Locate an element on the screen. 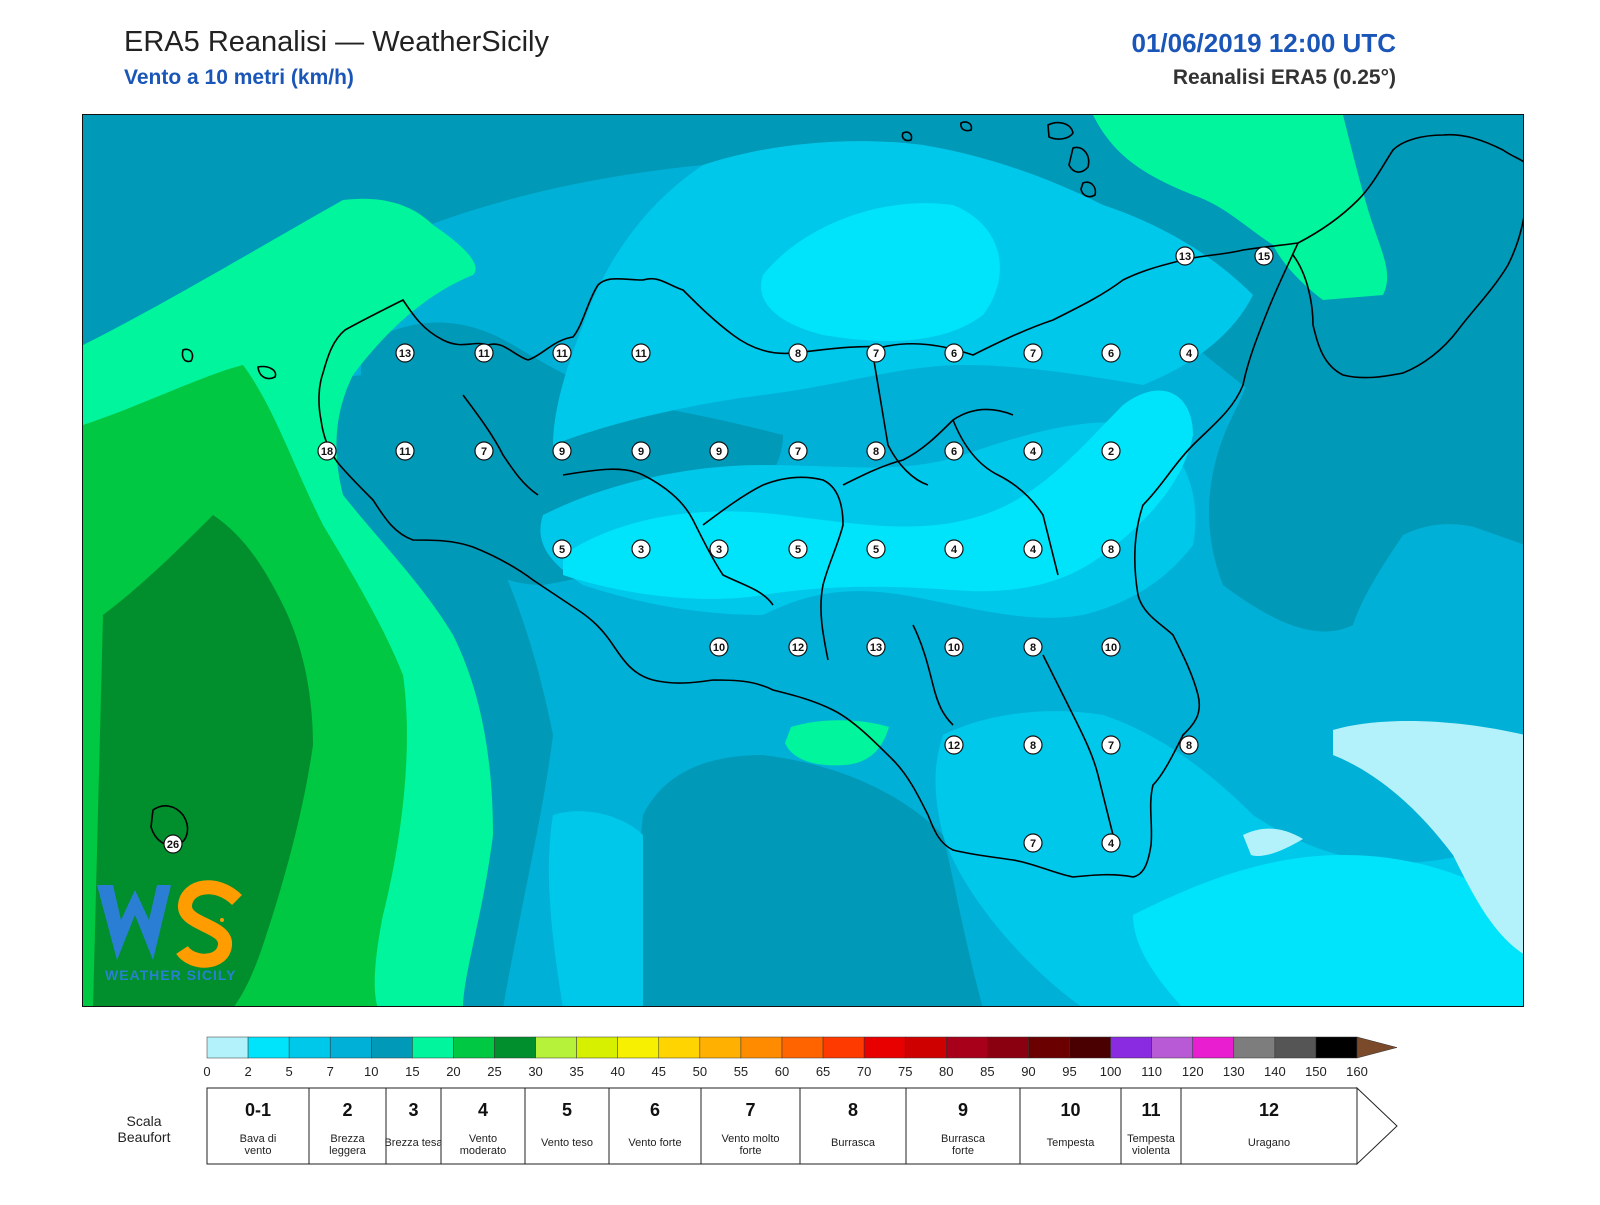 The width and height of the screenshot is (1600, 1205). beaufort-name: Burrasca forte is located at coordinates (963, 1145).